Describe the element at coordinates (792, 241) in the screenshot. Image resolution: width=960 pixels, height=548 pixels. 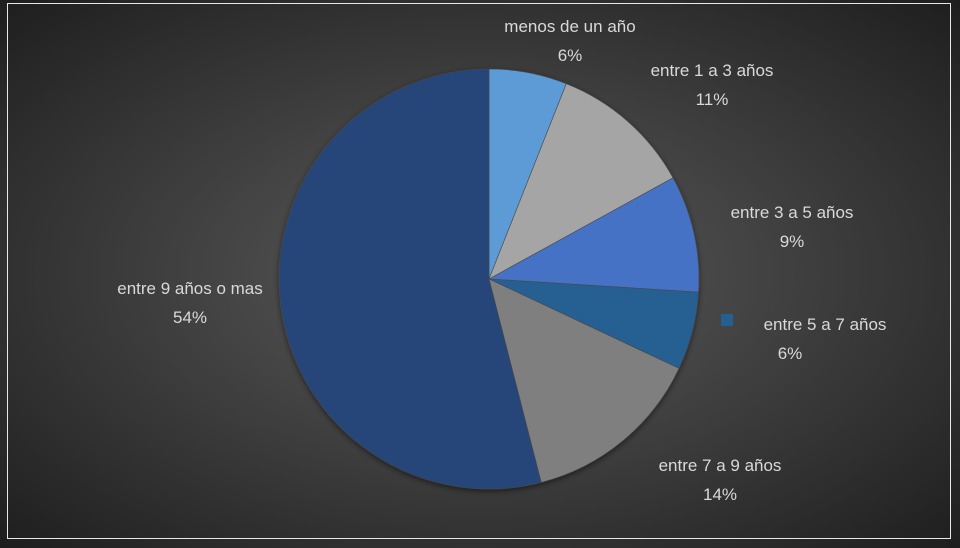
I see `value-label: 9%` at that location.